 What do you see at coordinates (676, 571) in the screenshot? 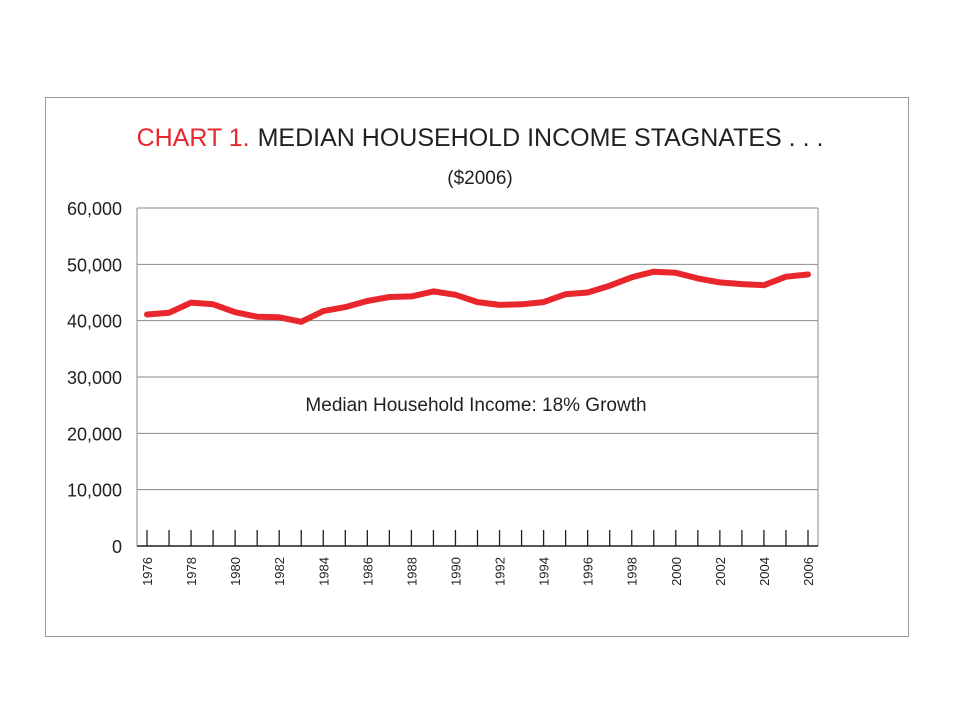
I see `x-tick-label: 2000` at bounding box center [676, 571].